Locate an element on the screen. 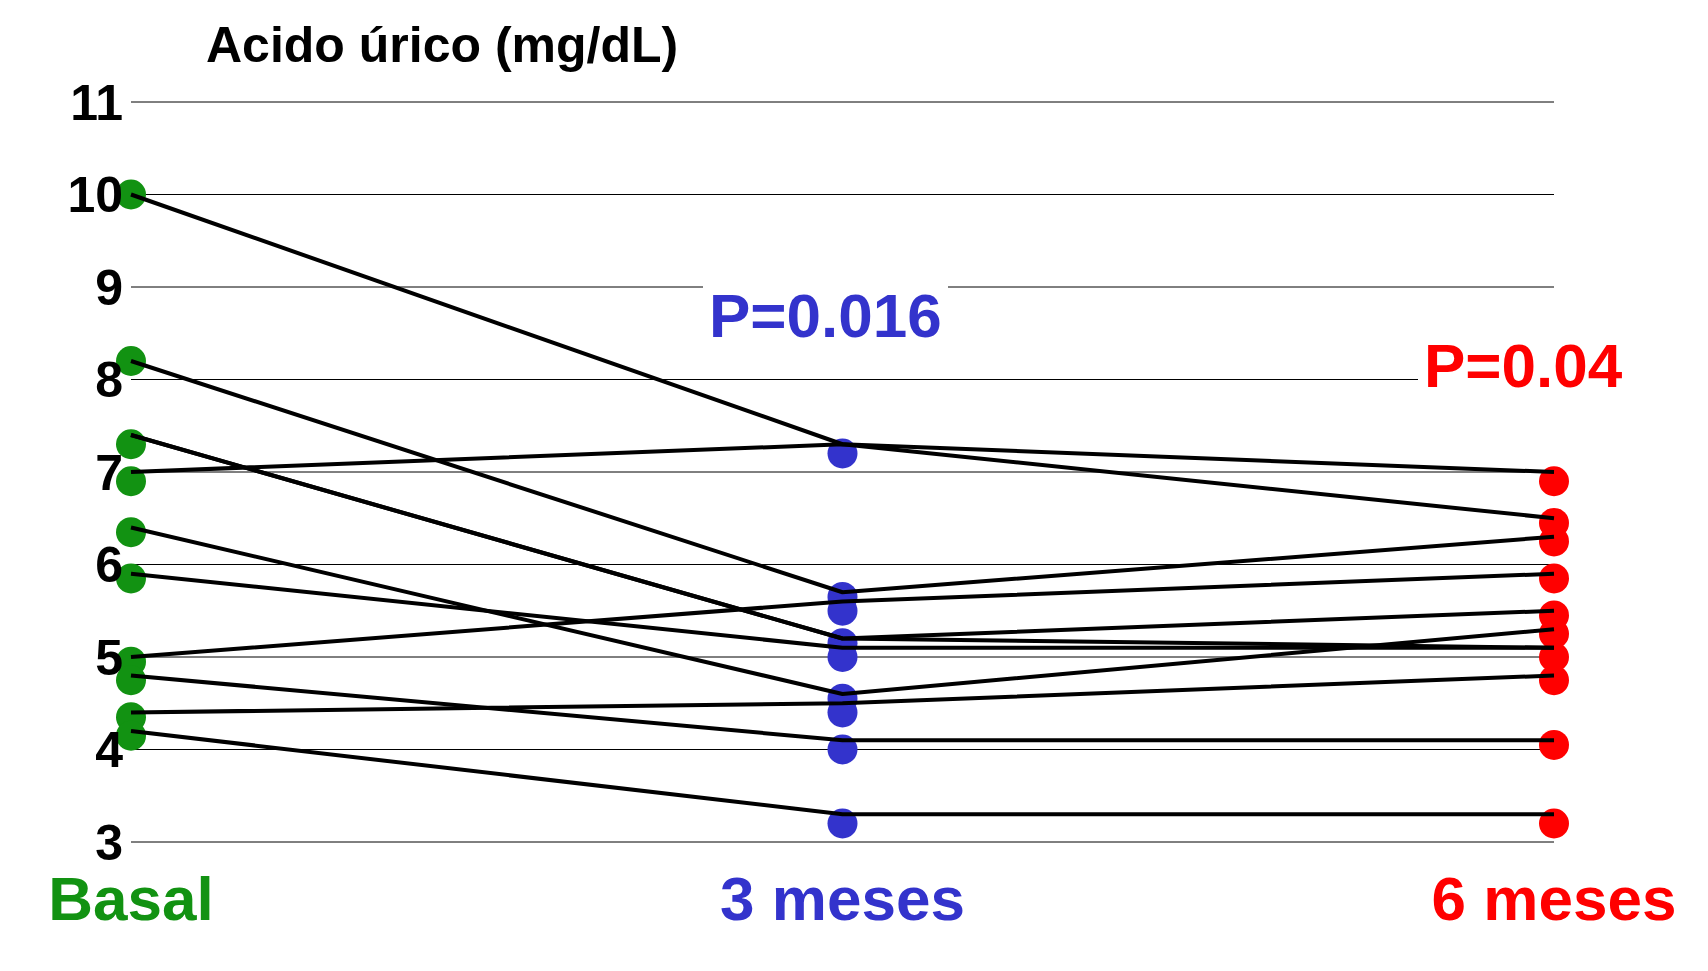 The height and width of the screenshot is (971, 1708). y-tick-label: 4 is located at coordinates (109, 750).